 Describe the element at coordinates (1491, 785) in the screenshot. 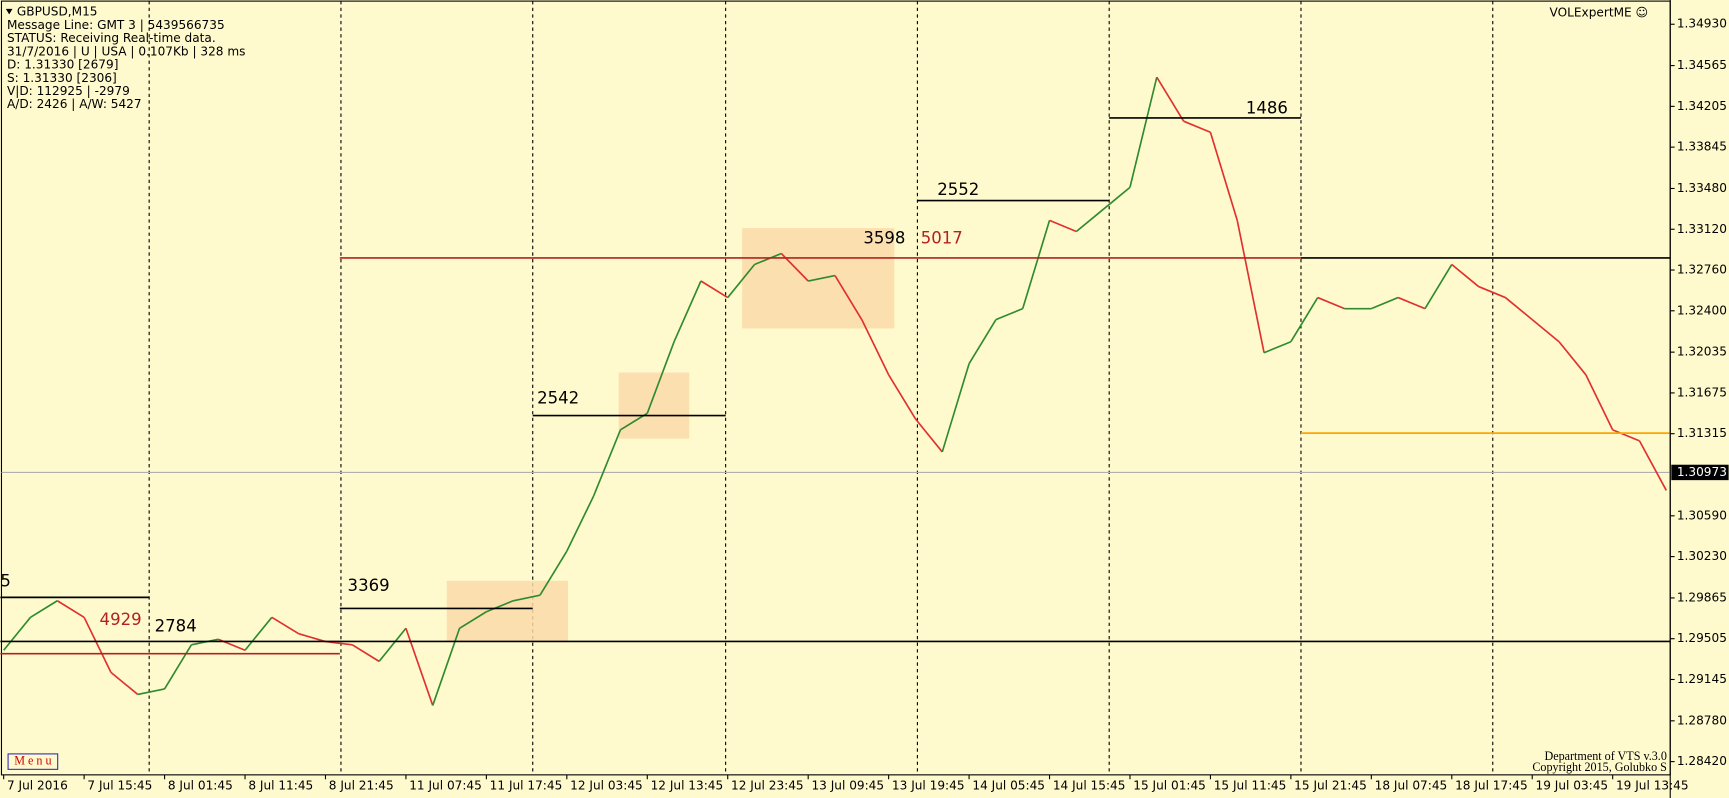

I see `x-tick-label: 18 Jul 17:45` at that location.